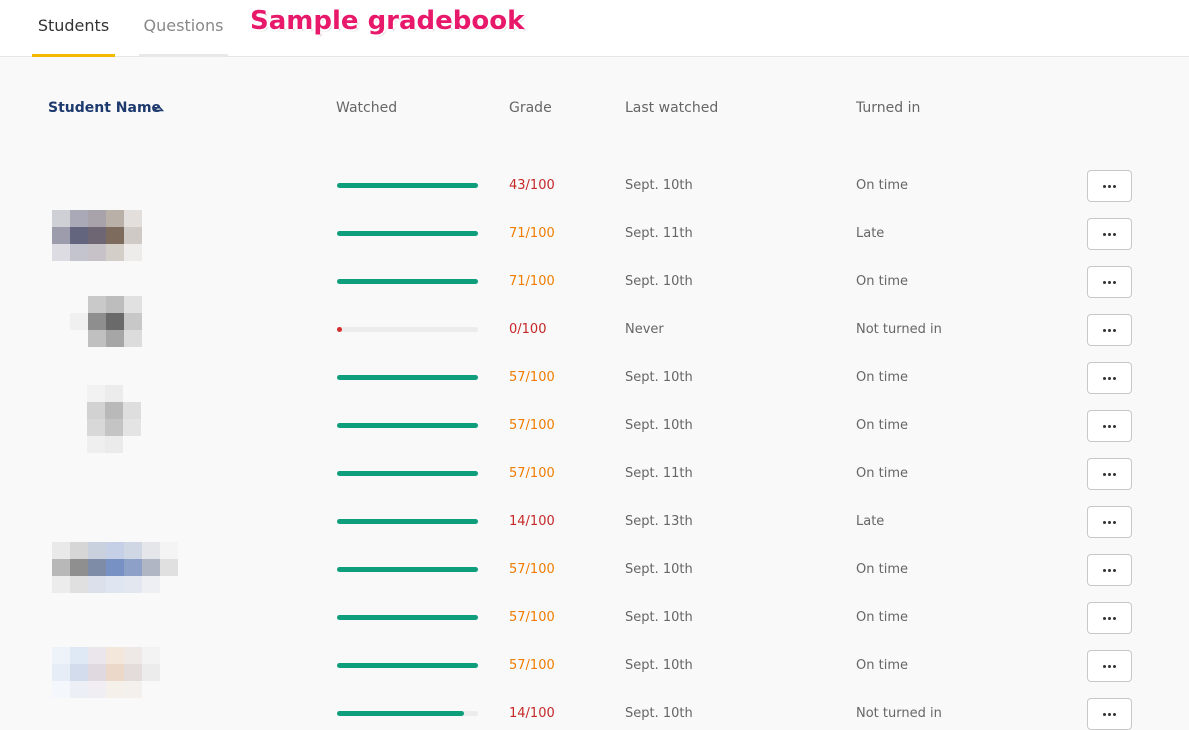 Image resolution: width=1189 pixels, height=730 pixels. I want to click on last-watched: Never, so click(644, 329).